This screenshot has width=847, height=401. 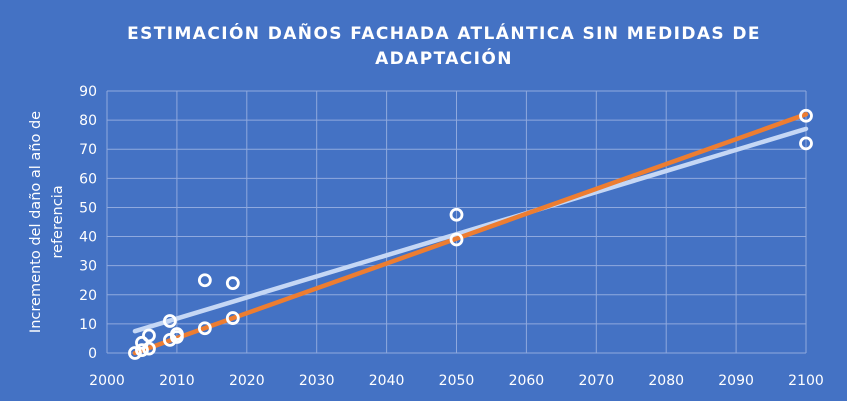 What do you see at coordinates (58, 221) in the screenshot?
I see `y-axis-label-line-2: referencia` at bounding box center [58, 221].